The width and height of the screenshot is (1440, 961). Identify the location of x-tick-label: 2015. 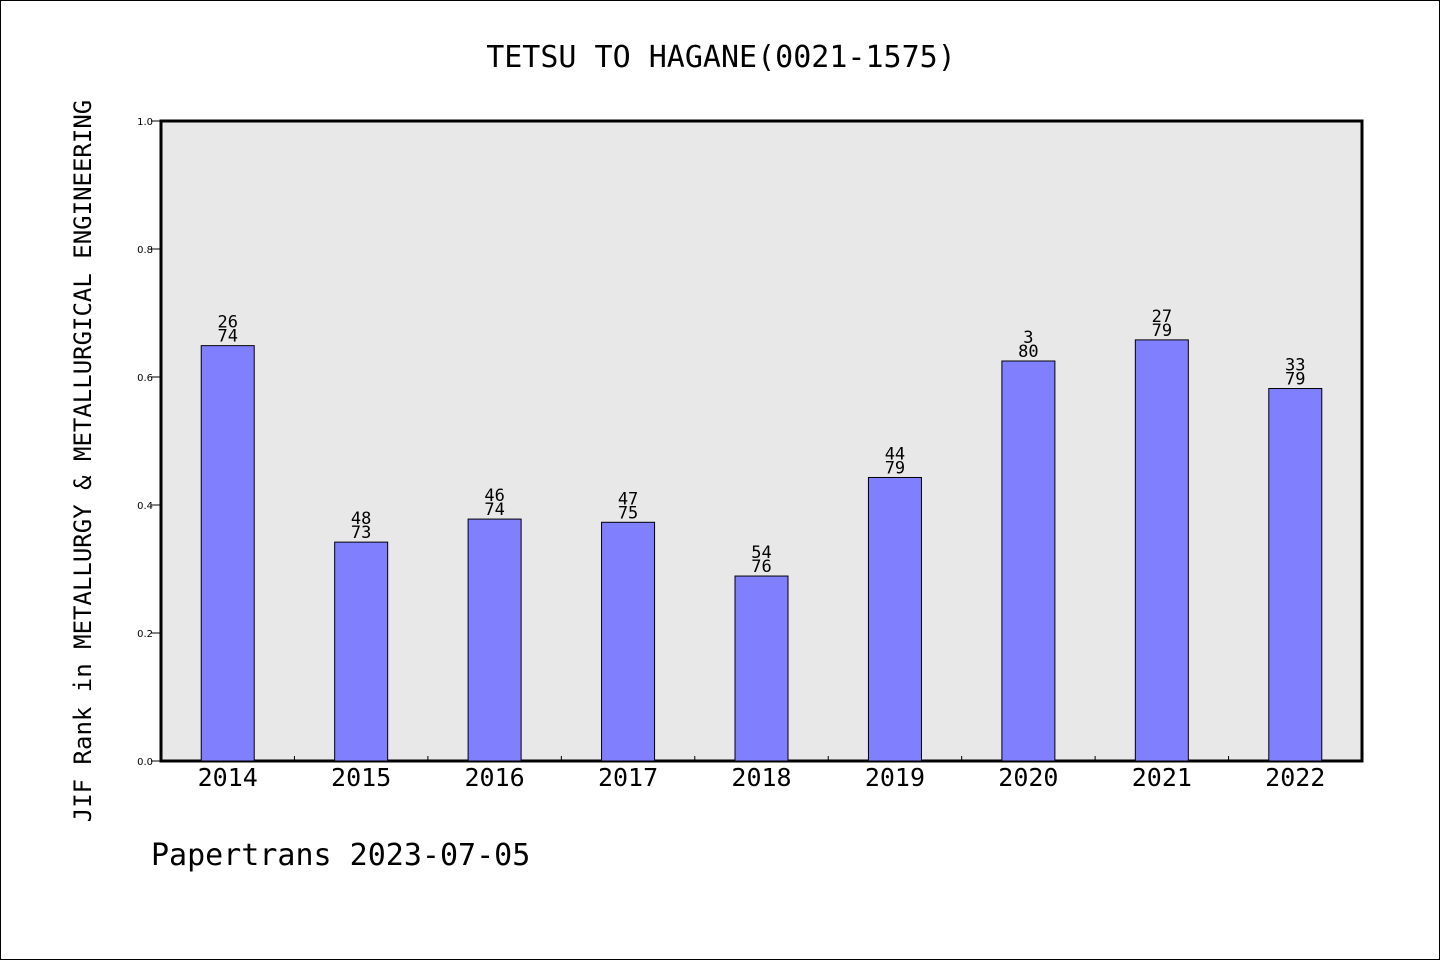
(361, 777).